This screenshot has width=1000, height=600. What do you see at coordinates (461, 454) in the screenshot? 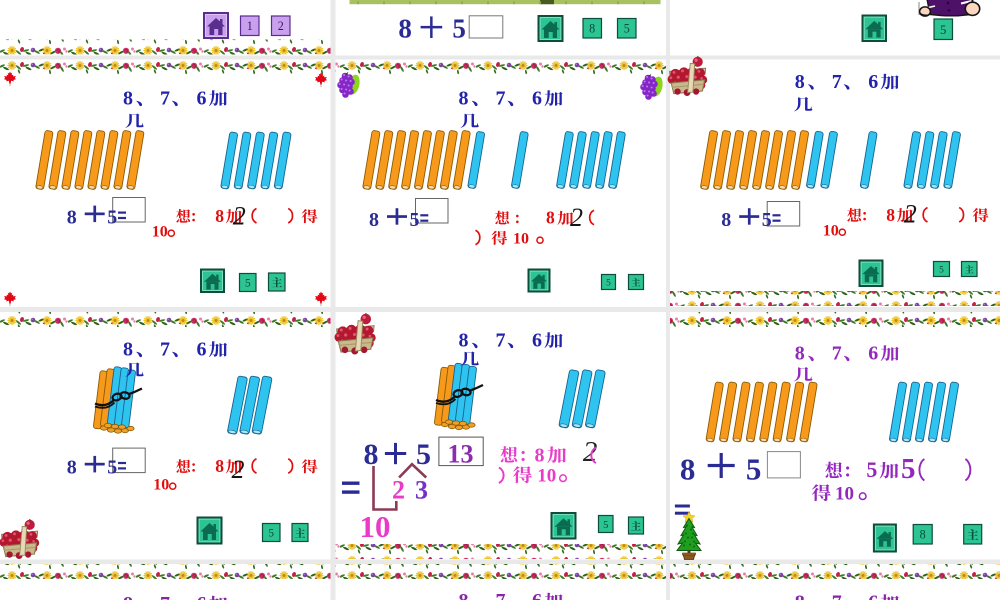
I see `svg-text: 13` at bounding box center [461, 454].